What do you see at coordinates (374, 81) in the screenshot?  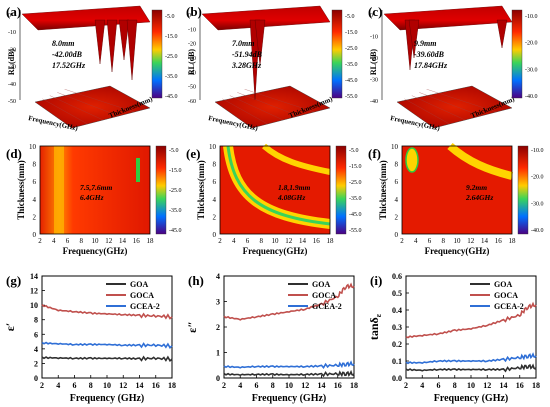 I see `z-tick-label: -30` at bounding box center [374, 81].